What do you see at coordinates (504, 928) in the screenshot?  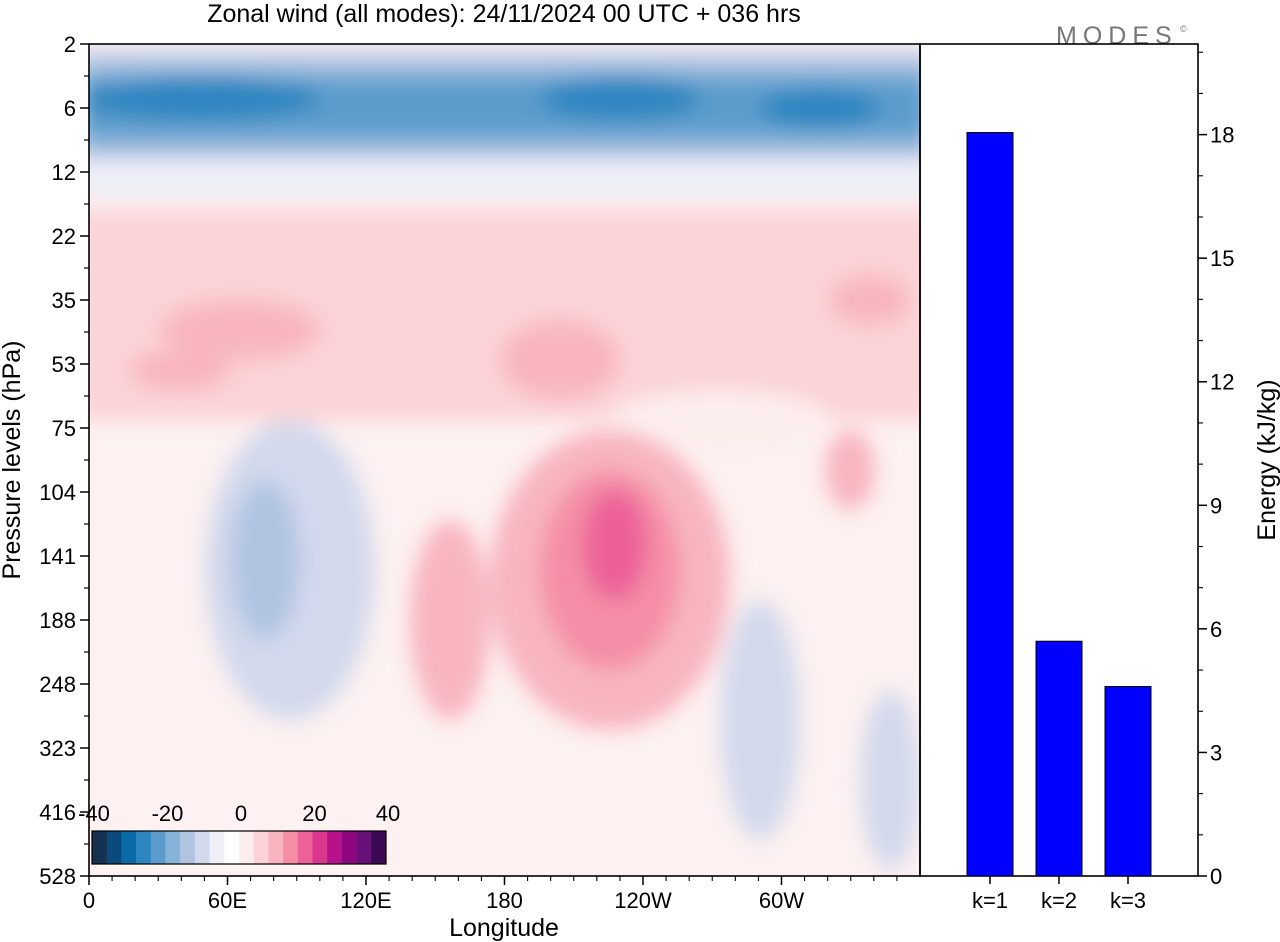 I see `x-axis-label: Longitude` at bounding box center [504, 928].